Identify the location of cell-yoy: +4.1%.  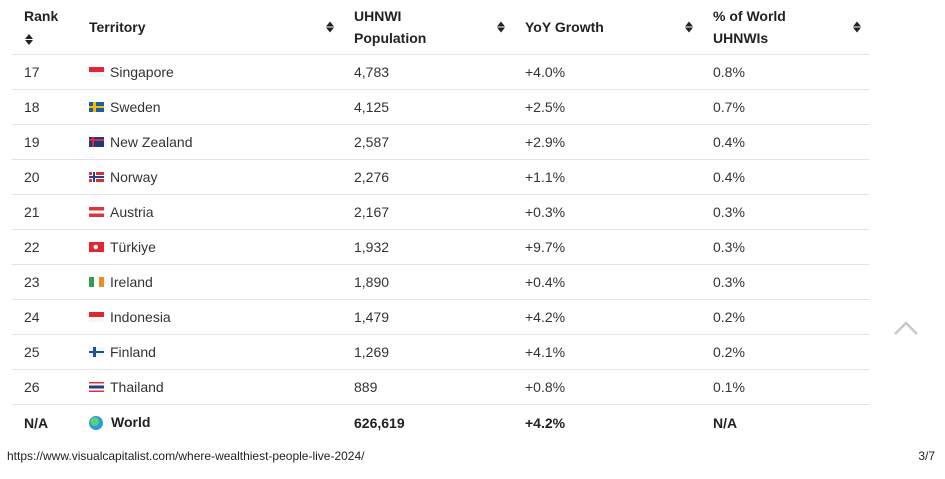
(607, 352).